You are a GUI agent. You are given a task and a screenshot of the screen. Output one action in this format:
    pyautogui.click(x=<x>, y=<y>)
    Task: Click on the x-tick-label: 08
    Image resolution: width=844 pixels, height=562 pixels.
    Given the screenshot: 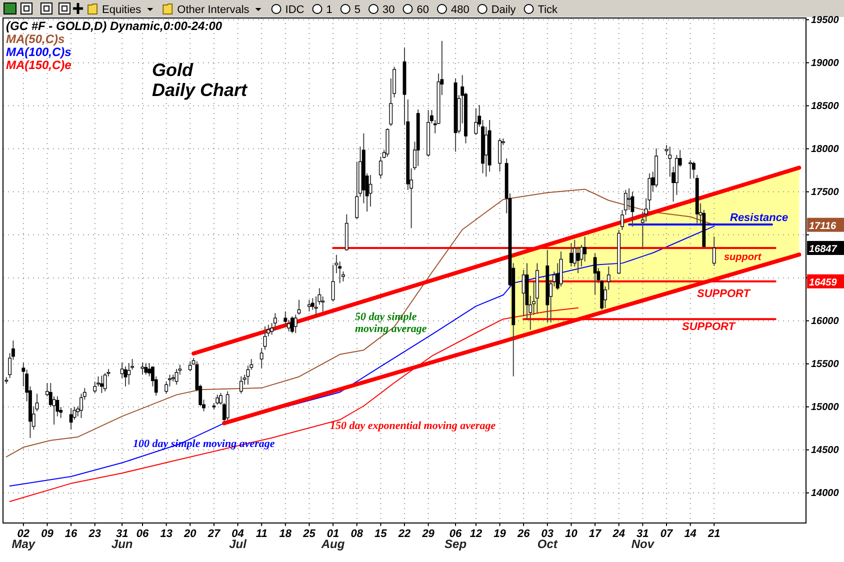 What is the action you would take?
    pyautogui.click(x=357, y=534)
    